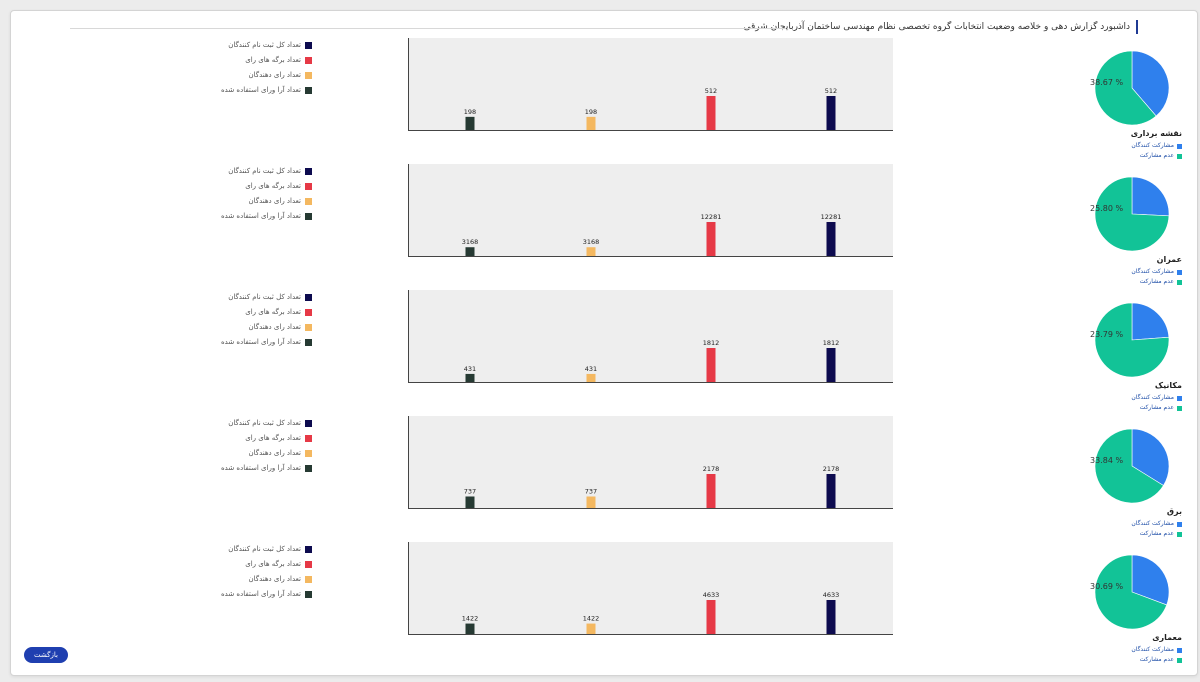  Describe the element at coordinates (650, 84) in the screenshot. I see `bar-plot-area: 198 198 512 512` at that location.